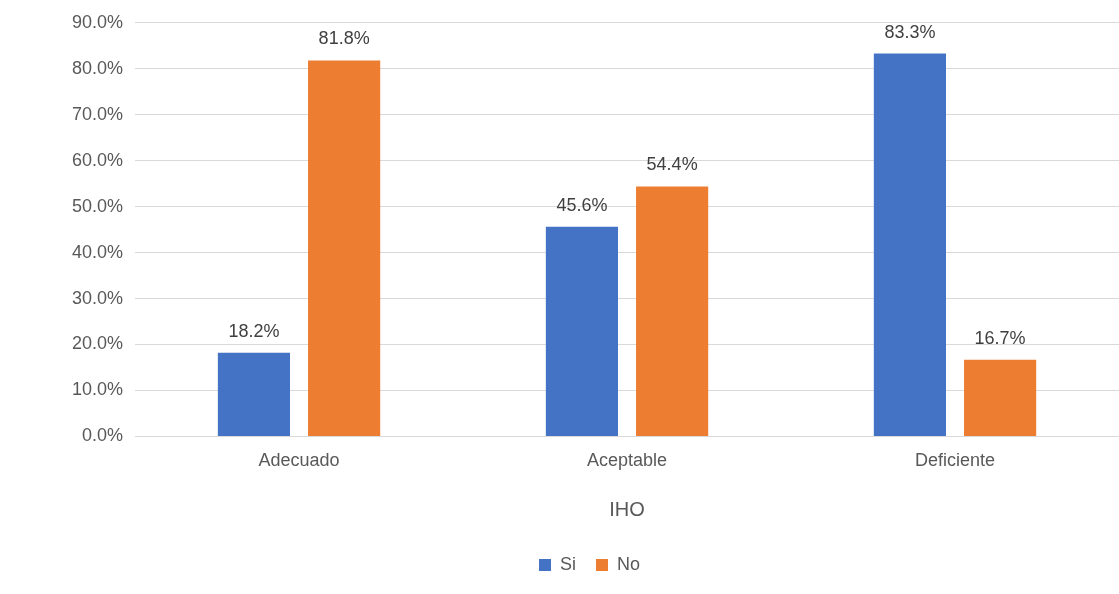 Image resolution: width=1119 pixels, height=594 pixels. What do you see at coordinates (627, 460) in the screenshot?
I see `x-tick-label: Aceptable` at bounding box center [627, 460].